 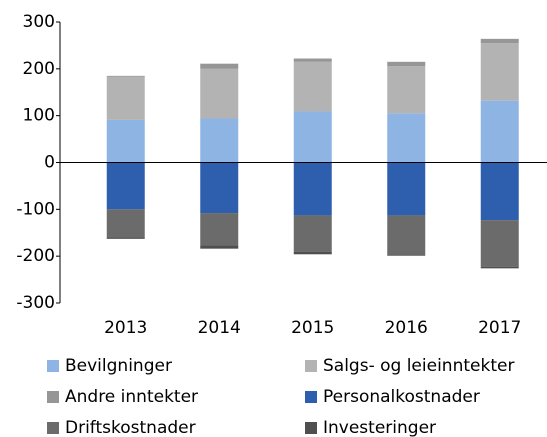 What do you see at coordinates (39, 116) in the screenshot?
I see `y-tick-label: 100` at bounding box center [39, 116].